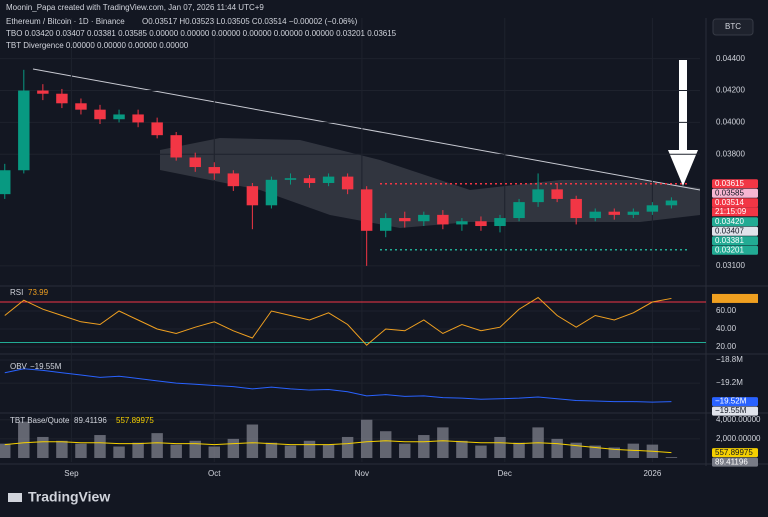 Image resolution: width=768 pixels, height=517 pixels. What do you see at coordinates (730, 265) in the screenshot?
I see `y-tick-label: 0.03100` at bounding box center [730, 265].